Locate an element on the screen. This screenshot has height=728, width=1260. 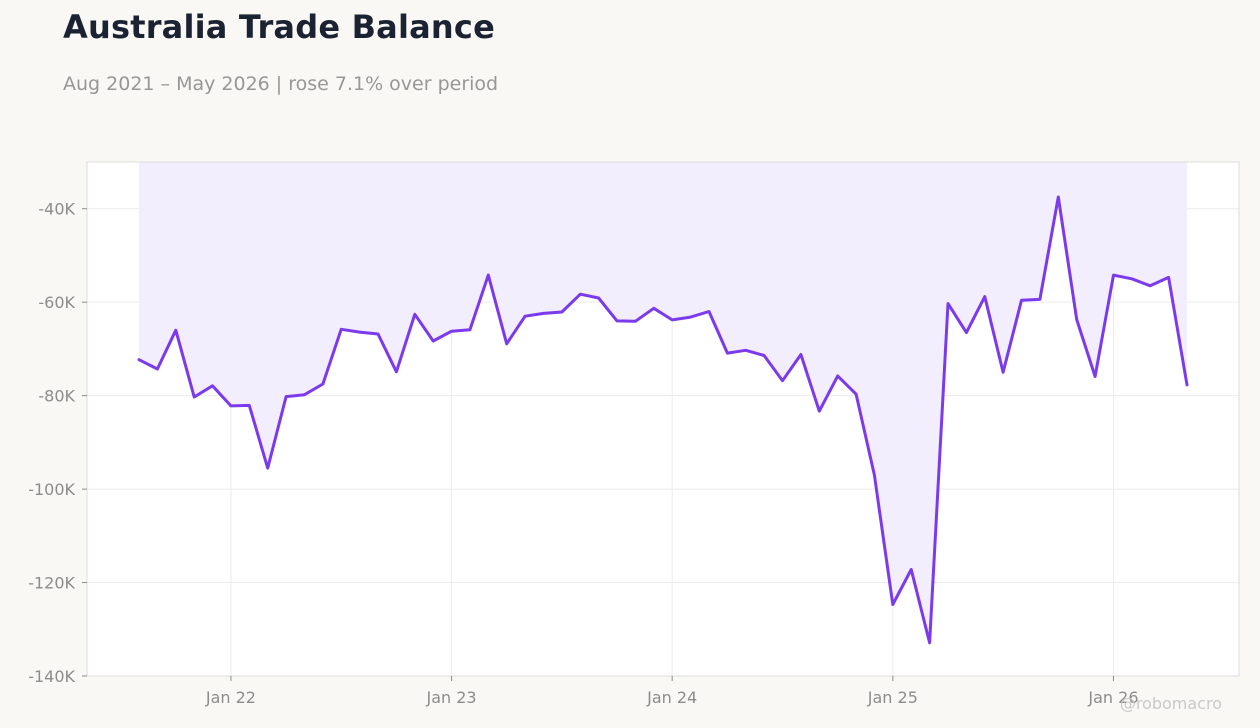
y-tick-label: -140K is located at coordinates (51, 676).